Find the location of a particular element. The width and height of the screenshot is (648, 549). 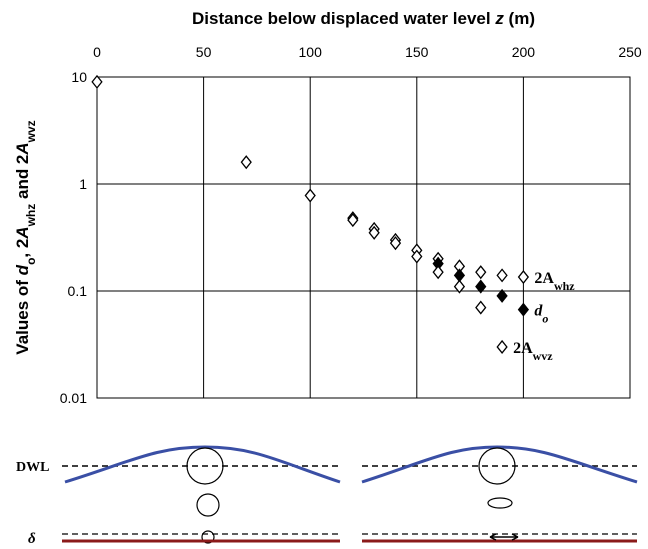

xlabel-part: Distance below displaced water level is located at coordinates (343, 18).